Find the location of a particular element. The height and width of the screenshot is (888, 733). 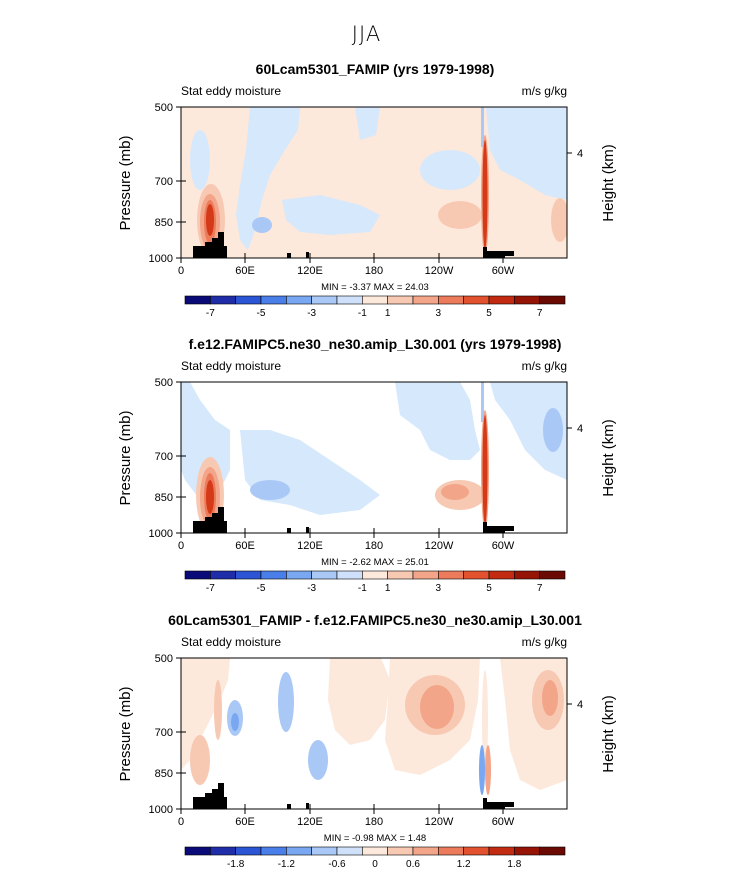

x-tick-label: 60W is located at coordinates (503, 271).